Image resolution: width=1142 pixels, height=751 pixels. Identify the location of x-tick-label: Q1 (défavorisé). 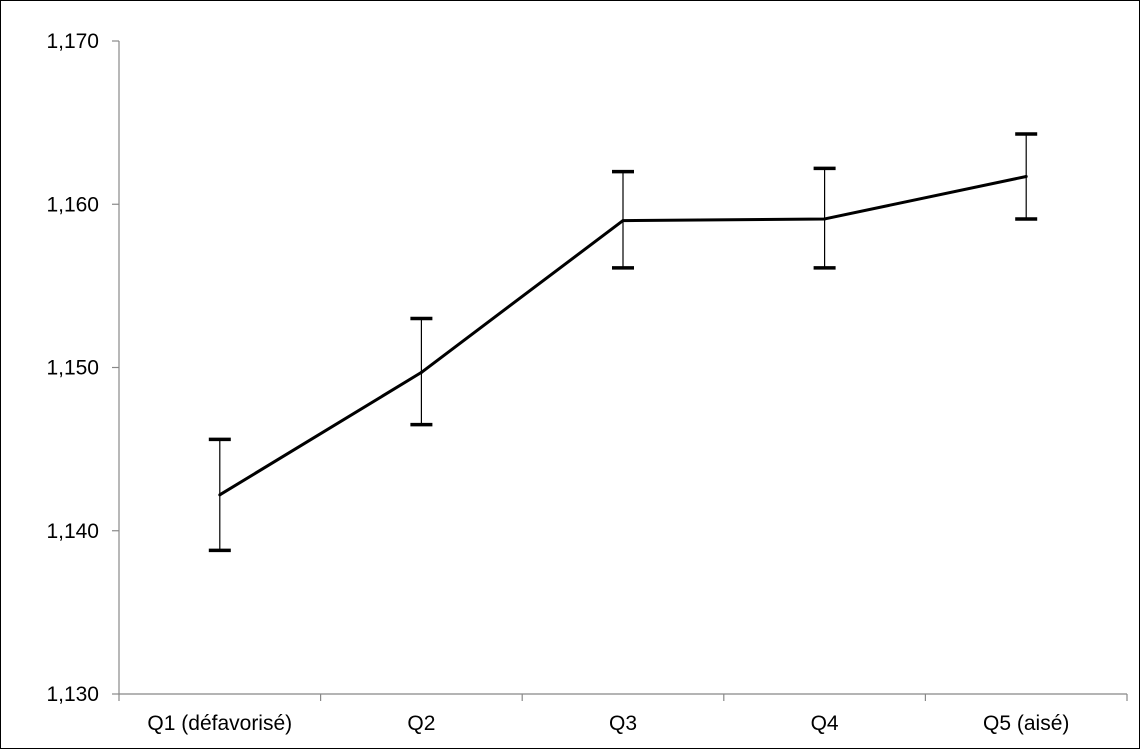
(219, 723).